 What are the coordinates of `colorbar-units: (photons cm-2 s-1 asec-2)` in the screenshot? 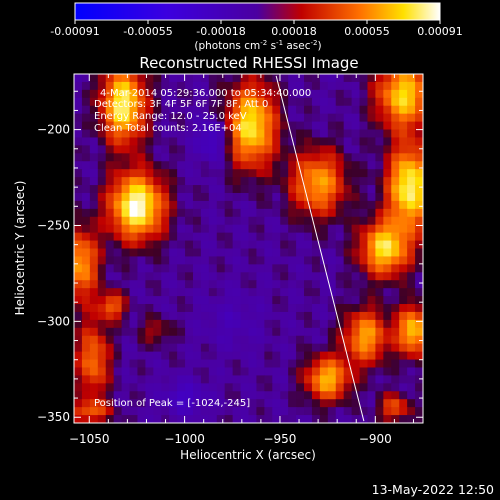 It's located at (257, 45).